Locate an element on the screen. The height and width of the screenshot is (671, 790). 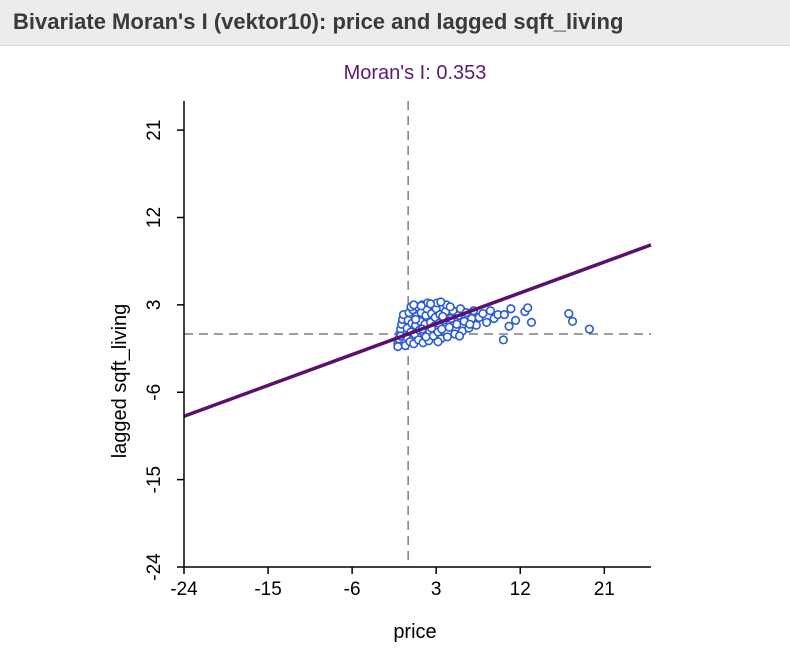
chart-title: Moran's I: 0.353 is located at coordinates (415, 73).